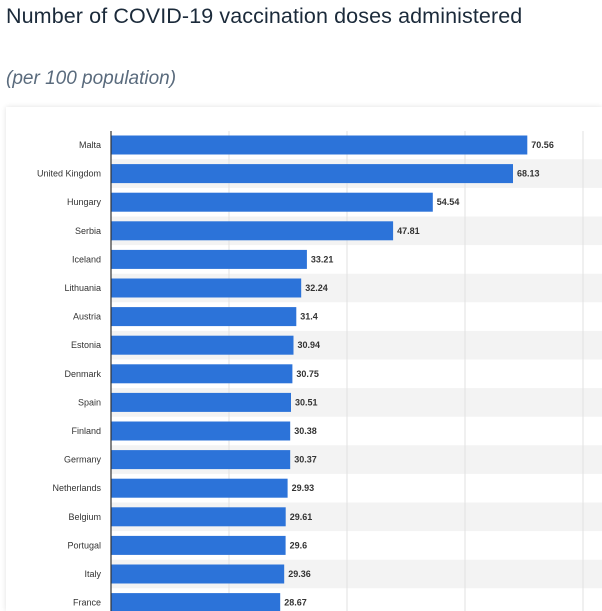 This screenshot has height=611, width=602. I want to click on category-label: Portugal, so click(84, 545).